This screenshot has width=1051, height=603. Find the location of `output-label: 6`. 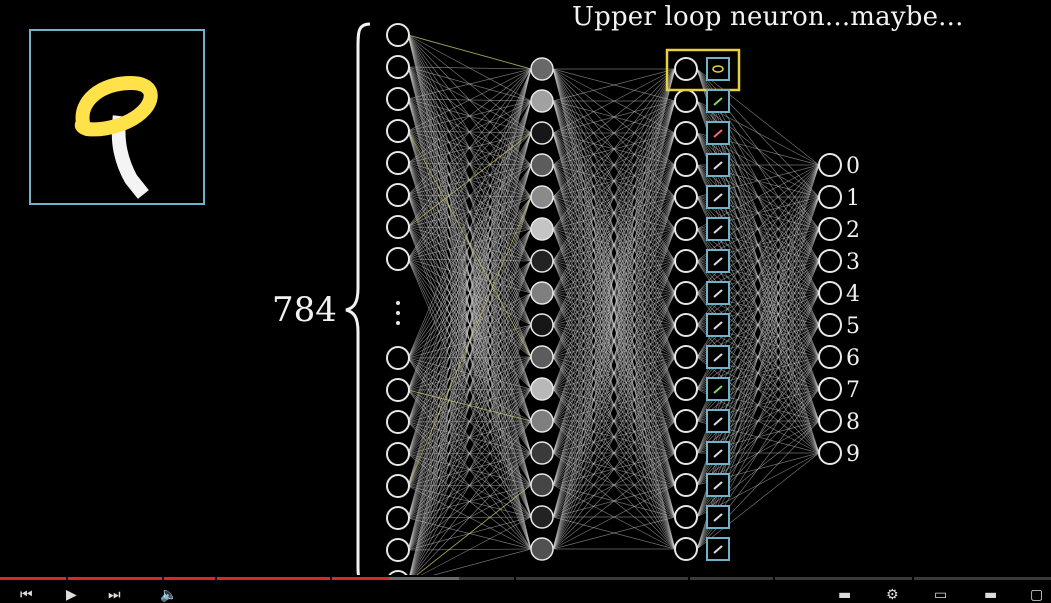

output-label: 6 is located at coordinates (853, 358).